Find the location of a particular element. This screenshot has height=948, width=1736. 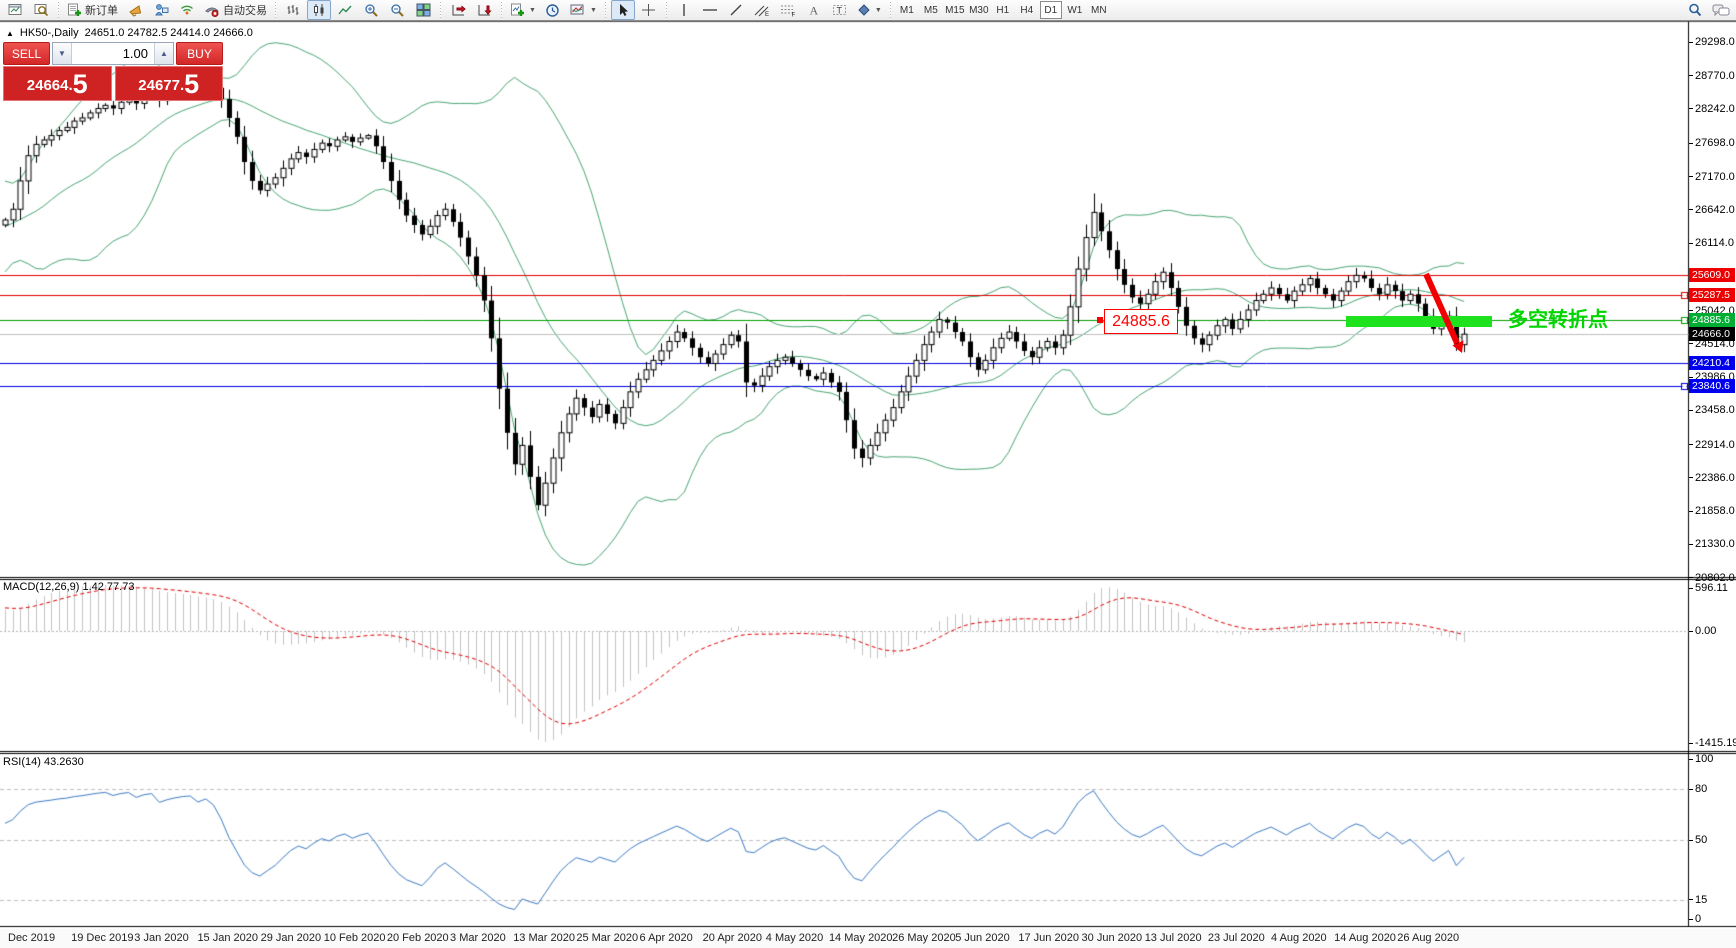

chart-ohlc-values: 24651.0 24782.5 24414.0 24666.0 is located at coordinates (168, 33).